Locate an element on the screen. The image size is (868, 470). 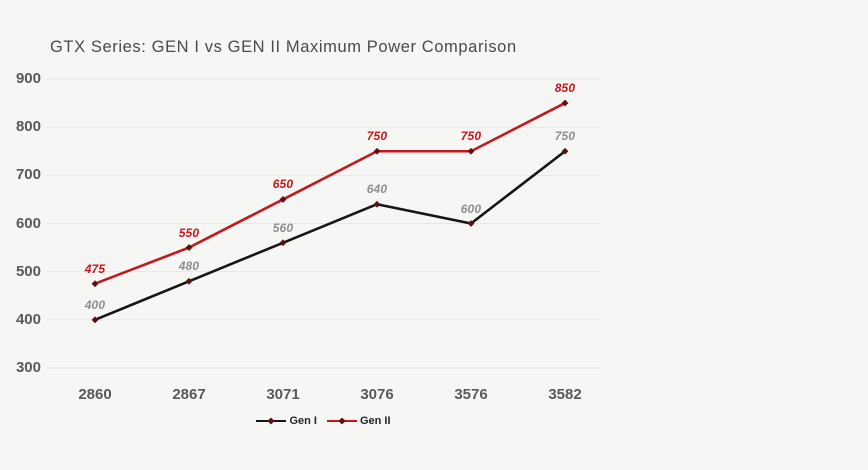
legend-item-label: Gen II is located at coordinates (375, 421).